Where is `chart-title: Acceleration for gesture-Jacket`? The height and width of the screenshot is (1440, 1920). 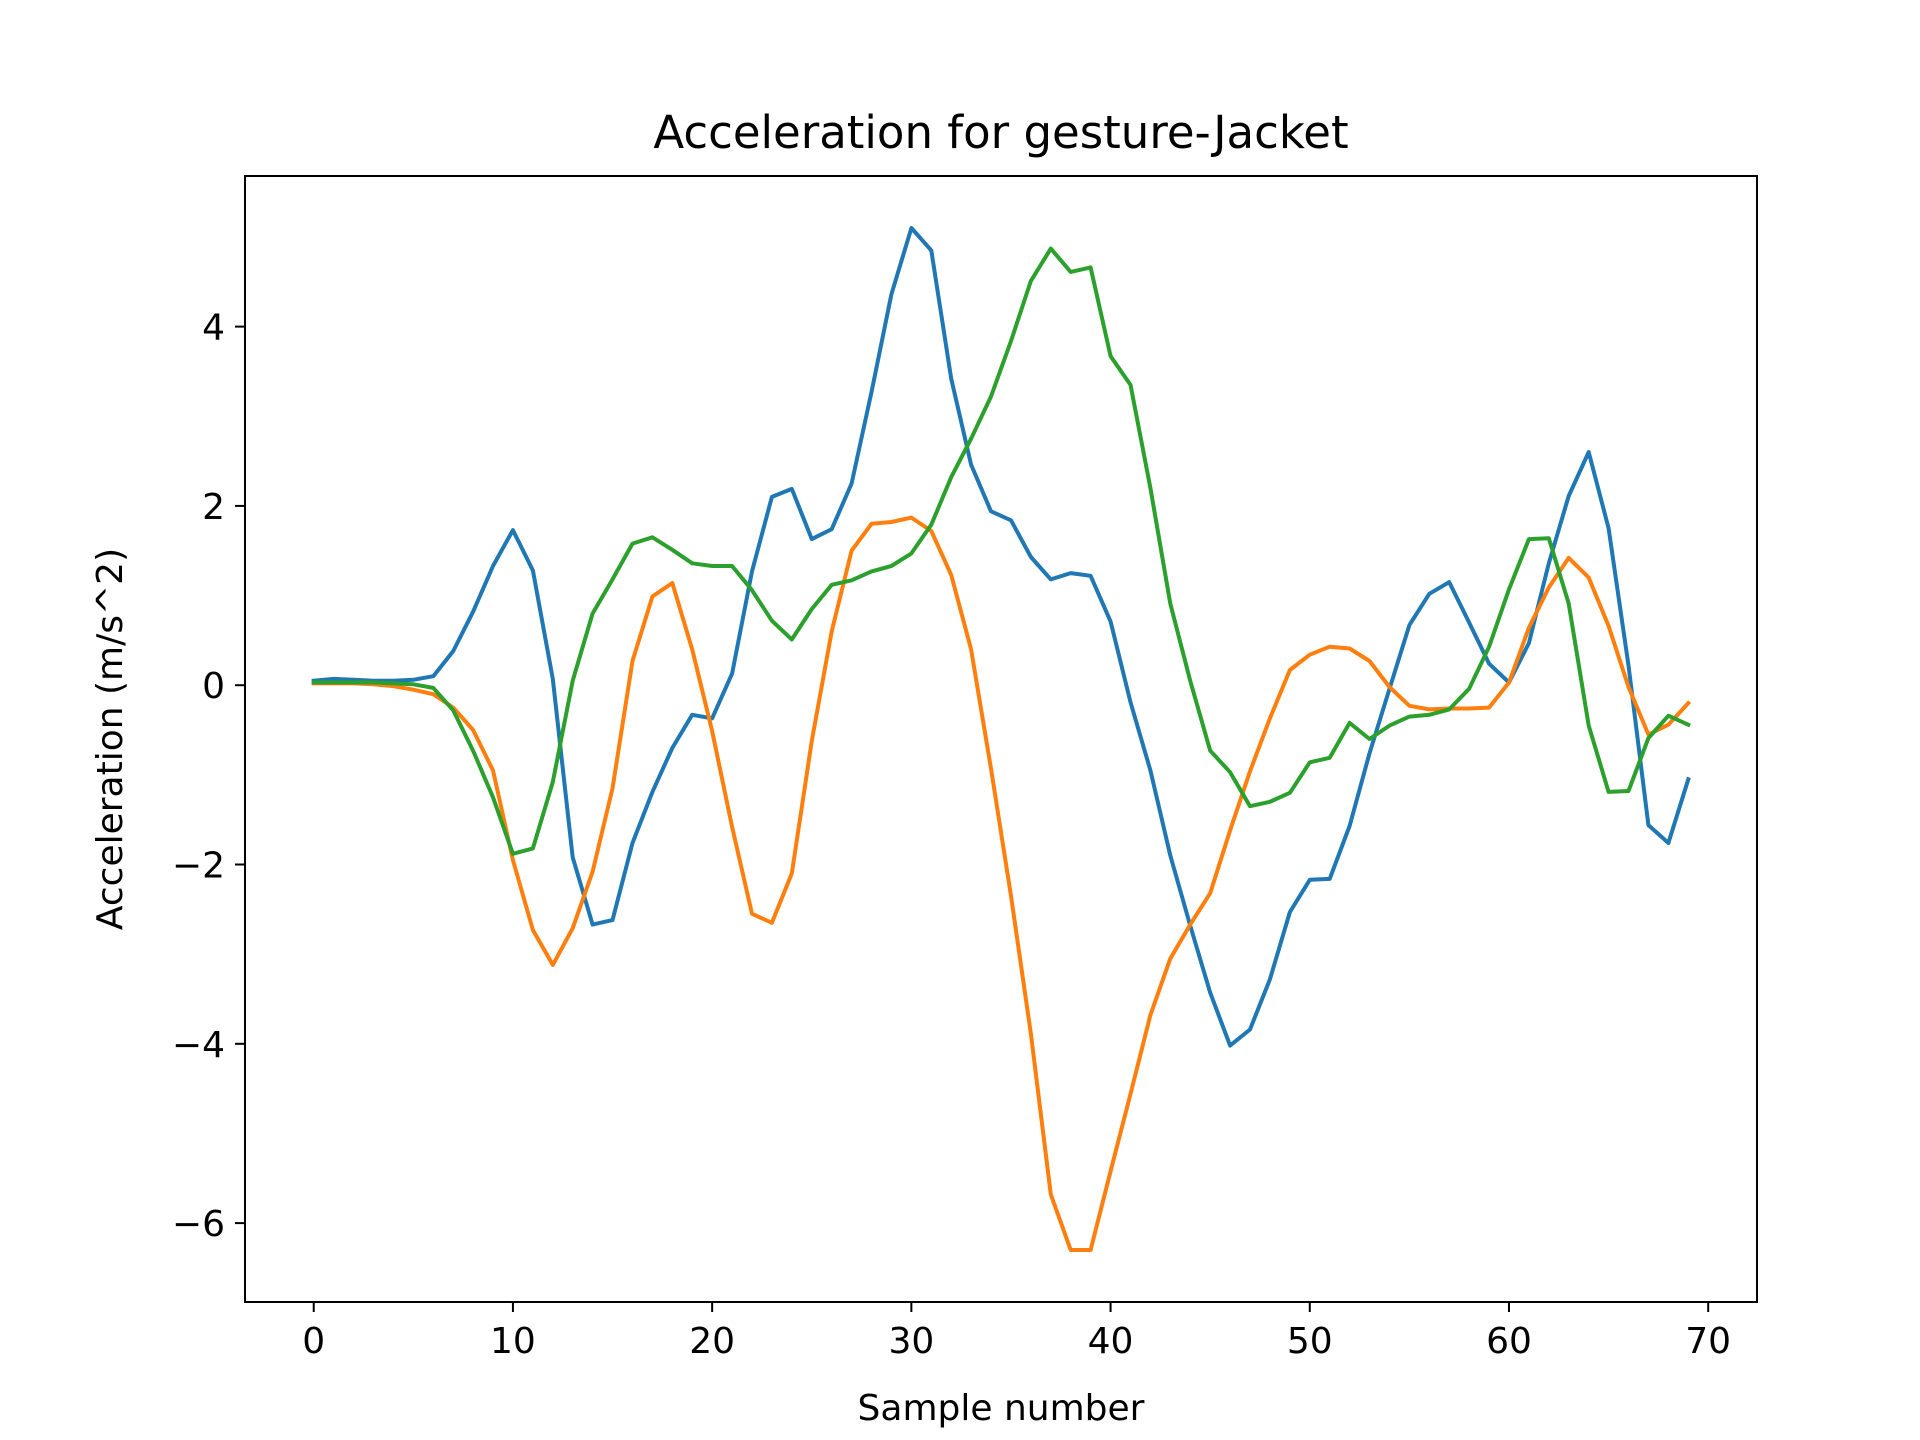
chart-title: Acceleration for gesture-Jacket is located at coordinates (1000, 132).